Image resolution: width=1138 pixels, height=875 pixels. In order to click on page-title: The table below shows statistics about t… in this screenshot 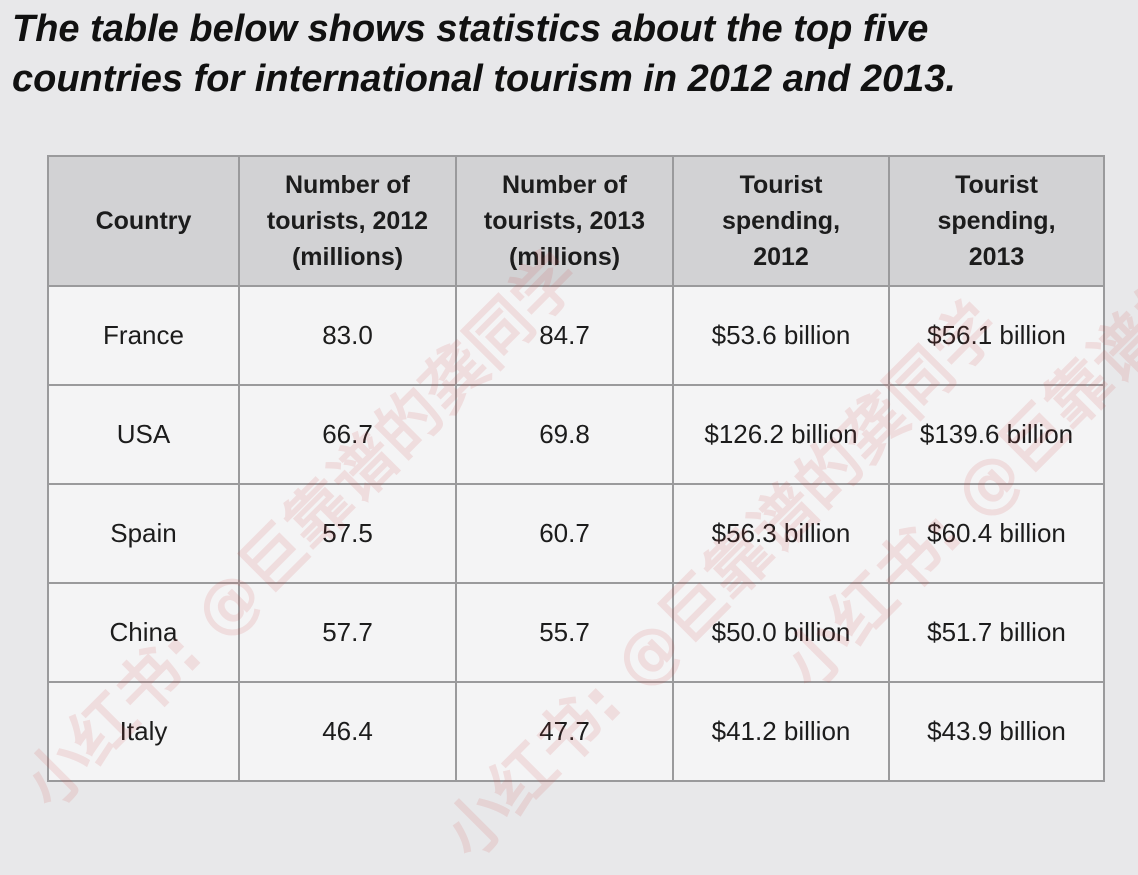, I will do `click(575, 54)`.